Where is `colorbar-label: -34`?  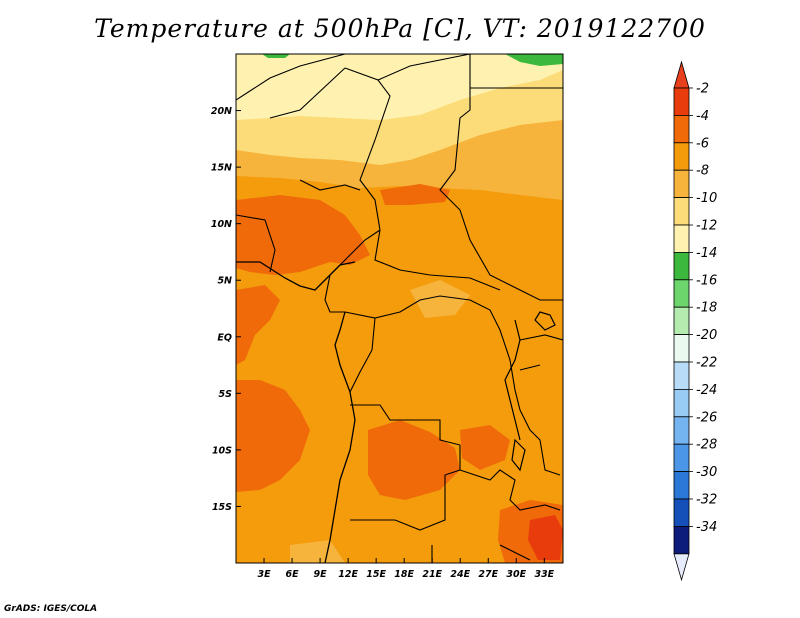
colorbar-label: -34 is located at coordinates (706, 527).